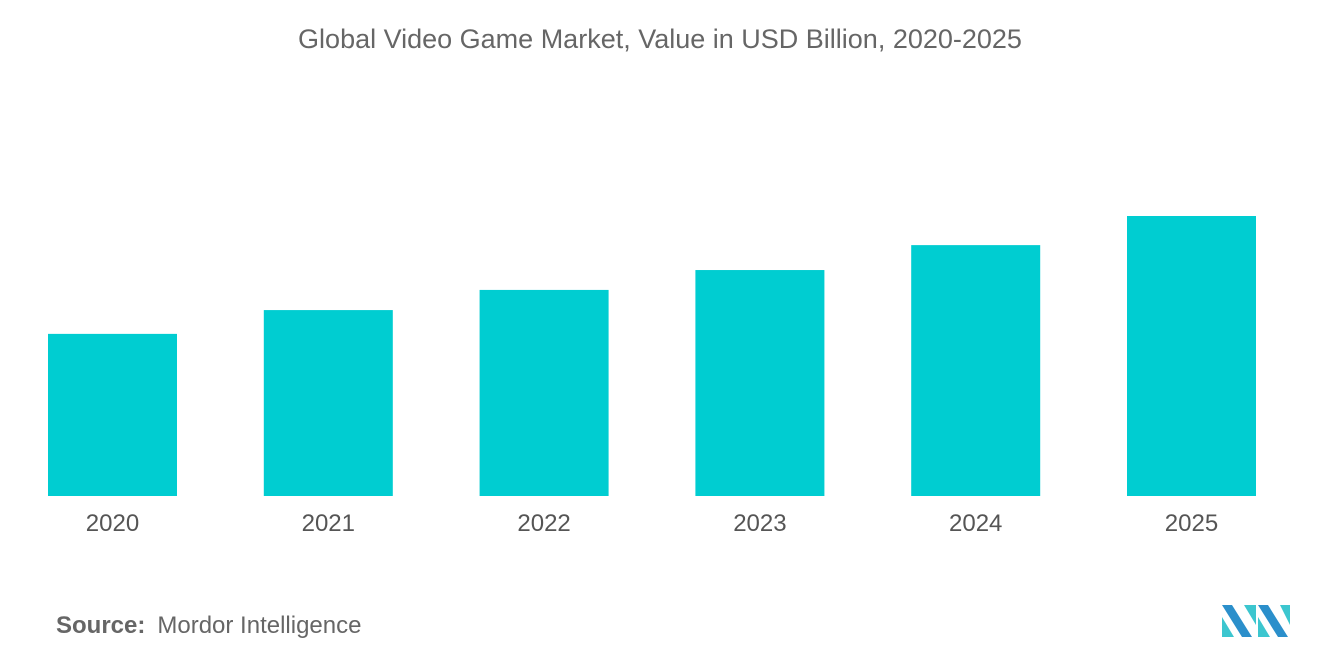 This screenshot has height=665, width=1320. Describe the element at coordinates (1191, 356) in the screenshot. I see `bar-2025` at that location.